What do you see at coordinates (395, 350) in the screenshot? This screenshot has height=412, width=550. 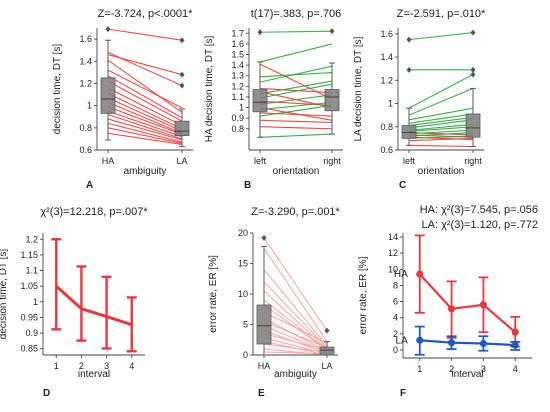 I see `y-tick-label: 0` at bounding box center [395, 350].